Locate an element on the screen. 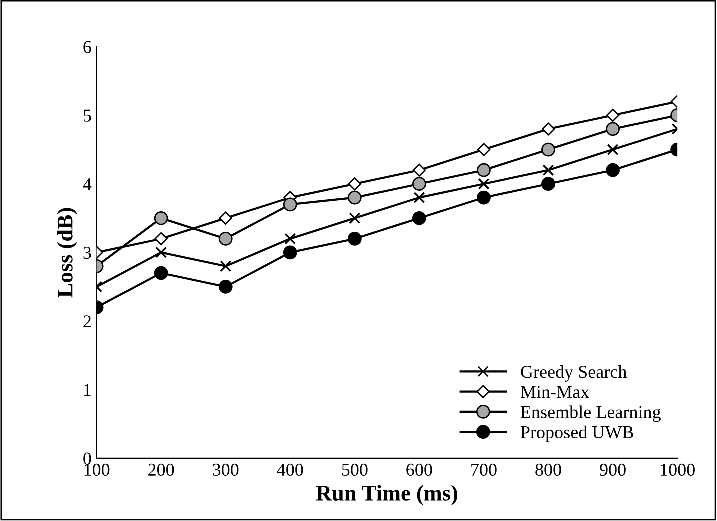  x-tick-label: 400 is located at coordinates (290, 470).